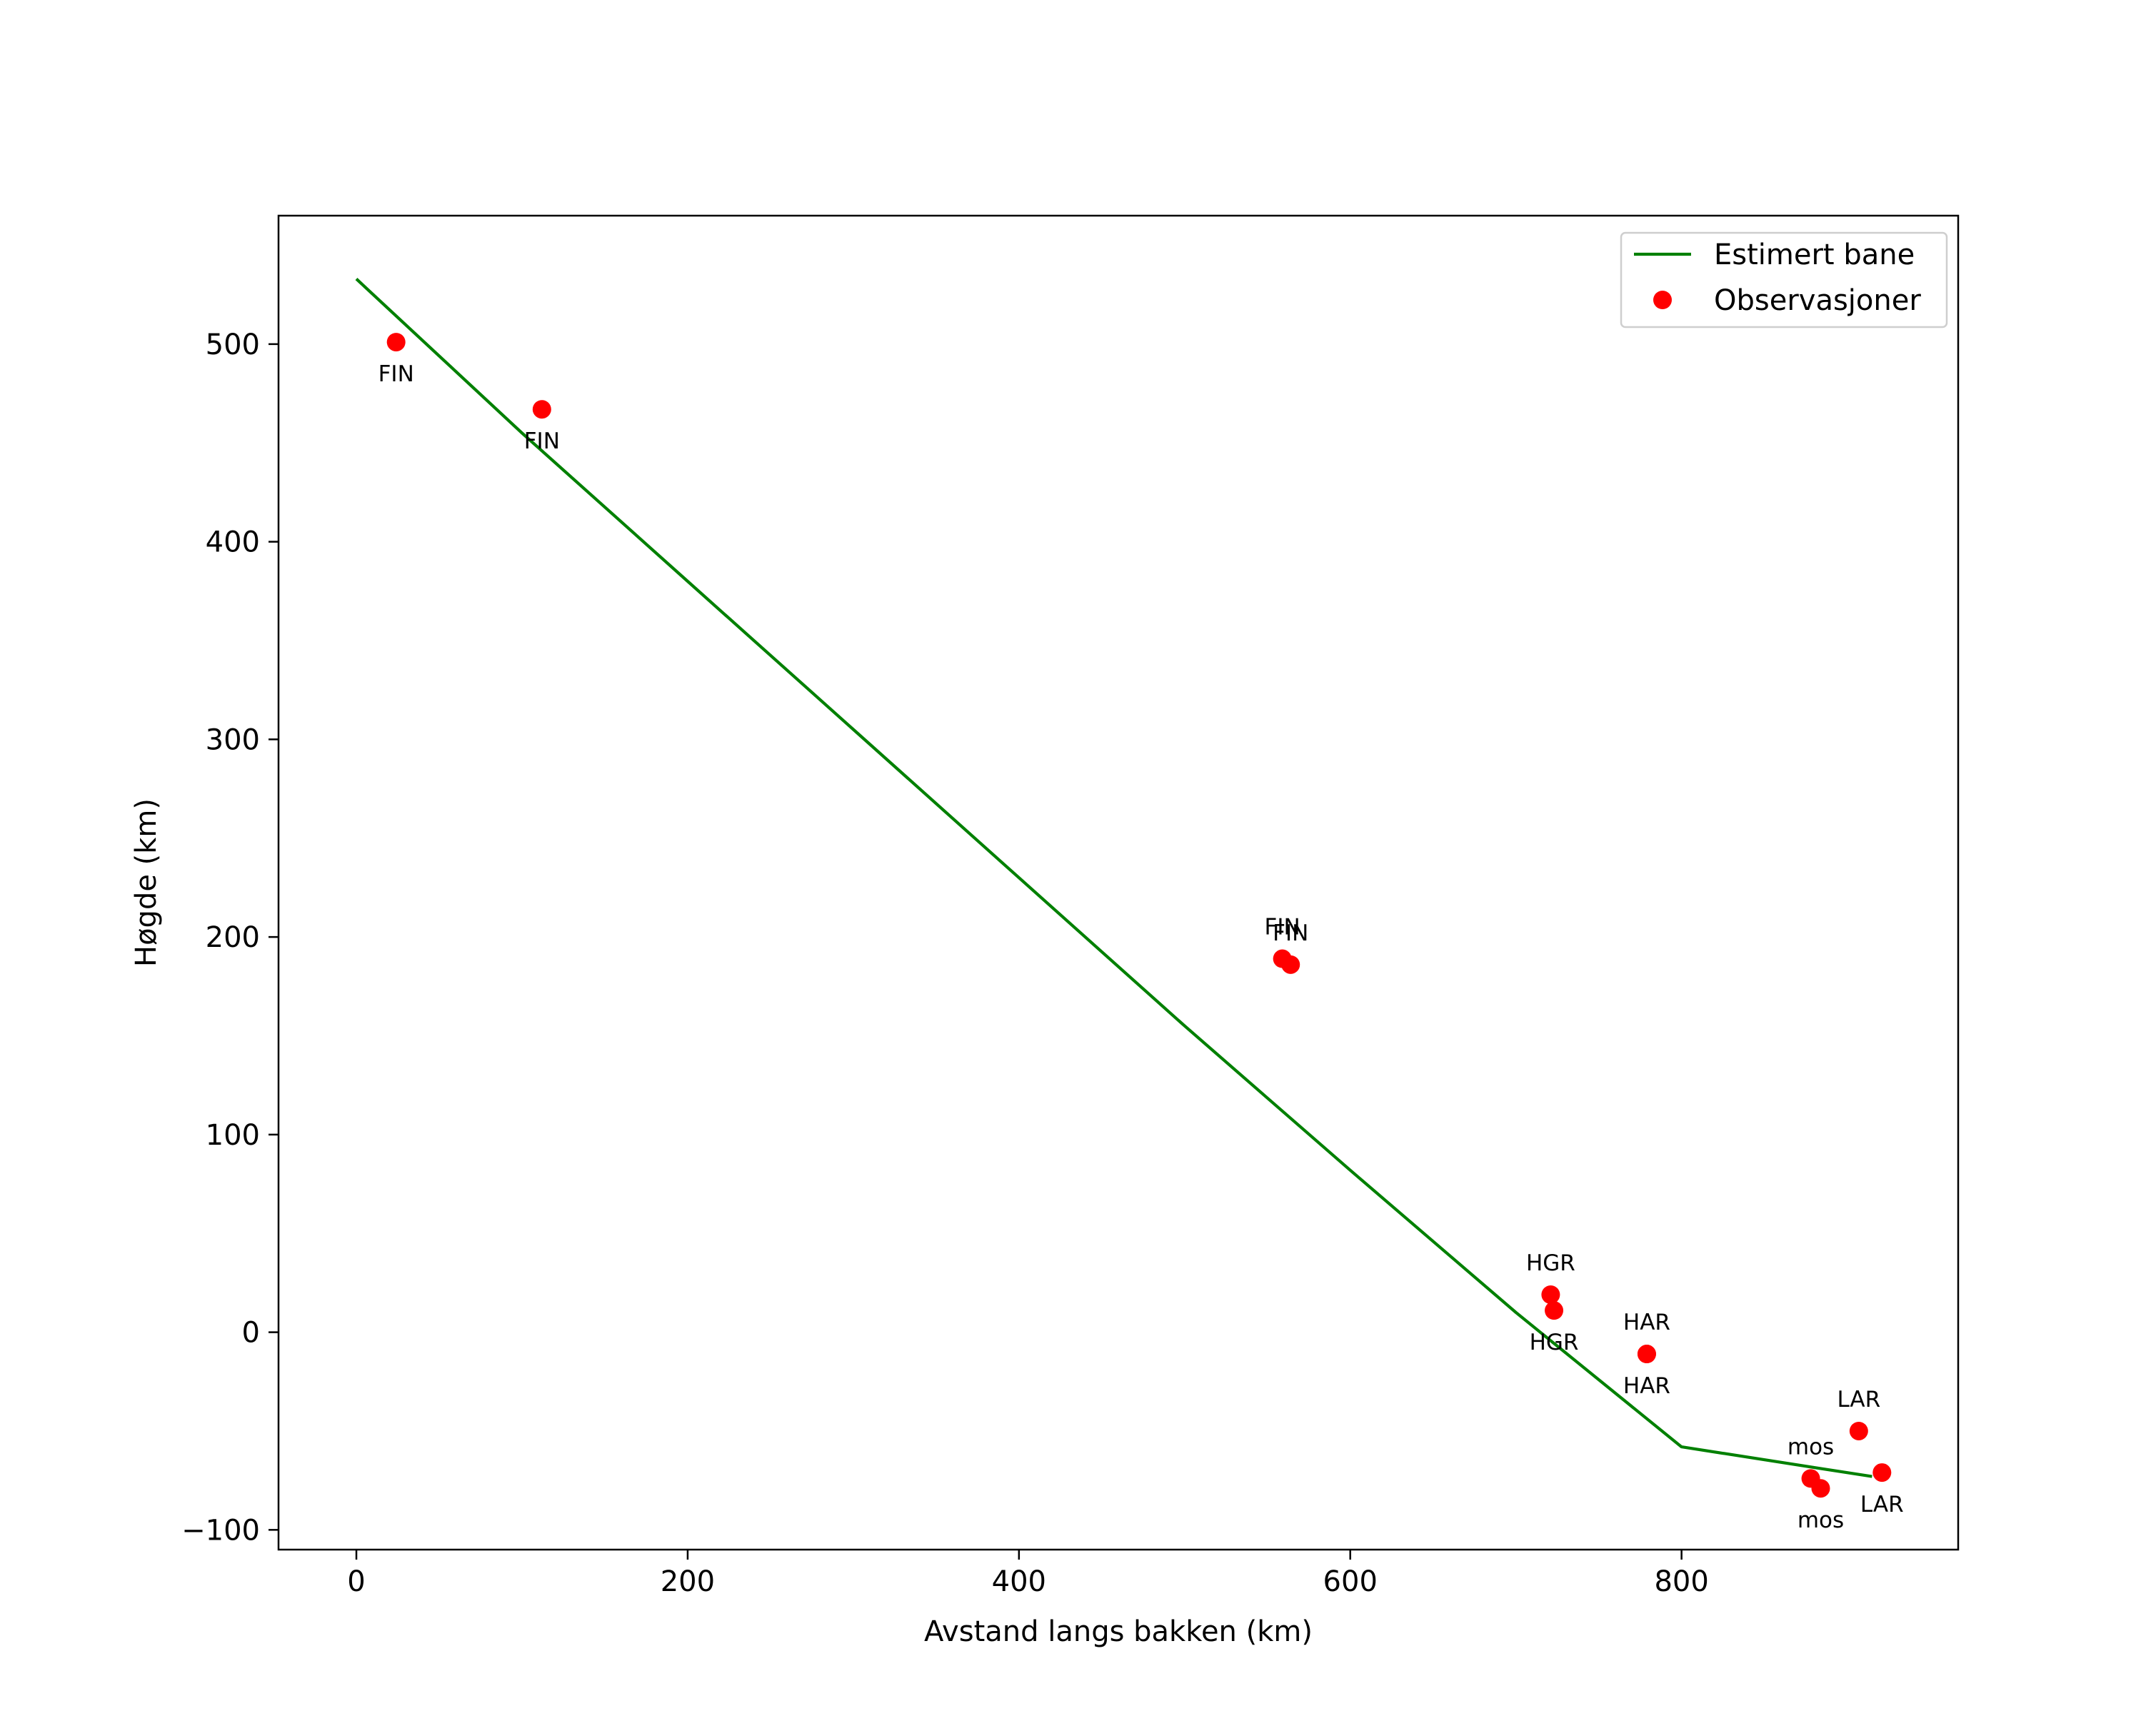 This screenshot has height=1731, width=2156. What do you see at coordinates (688, 1581) in the screenshot?
I see `x-tick-label: 200` at bounding box center [688, 1581].